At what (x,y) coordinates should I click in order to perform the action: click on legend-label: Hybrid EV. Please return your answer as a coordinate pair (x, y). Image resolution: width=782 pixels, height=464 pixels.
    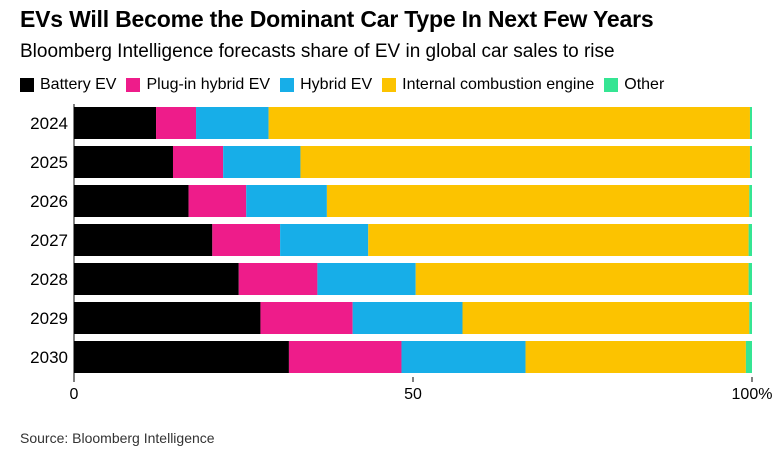
    Looking at the image, I should click on (336, 84).